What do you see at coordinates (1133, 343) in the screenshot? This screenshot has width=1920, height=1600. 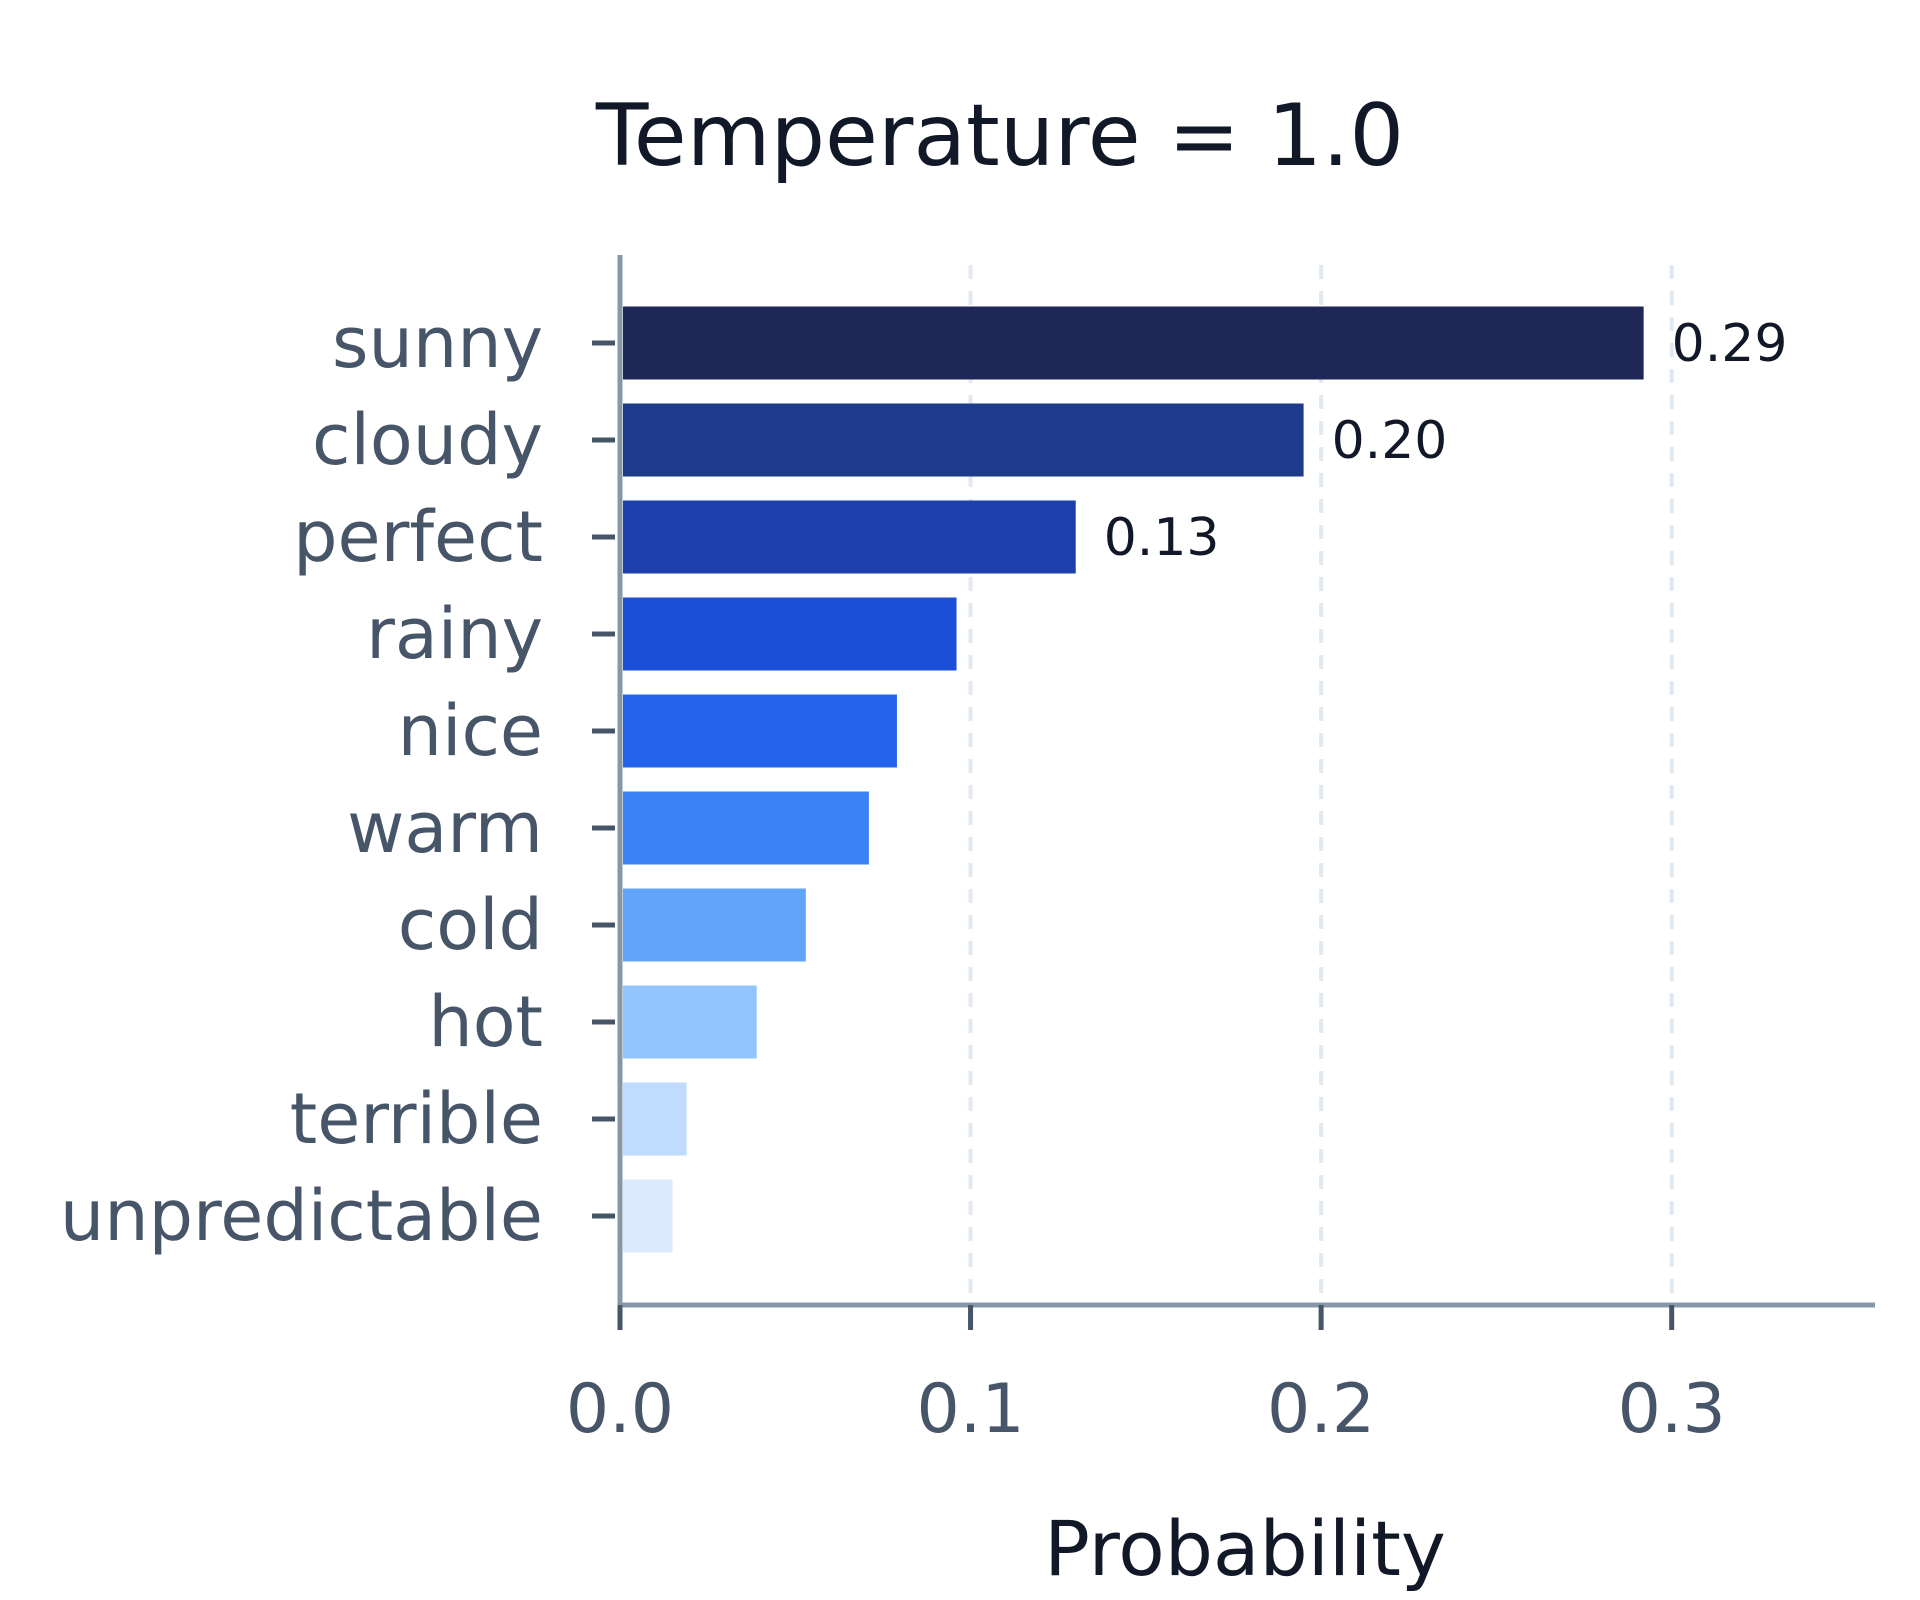 I see `bar-sunny` at bounding box center [1133, 343].